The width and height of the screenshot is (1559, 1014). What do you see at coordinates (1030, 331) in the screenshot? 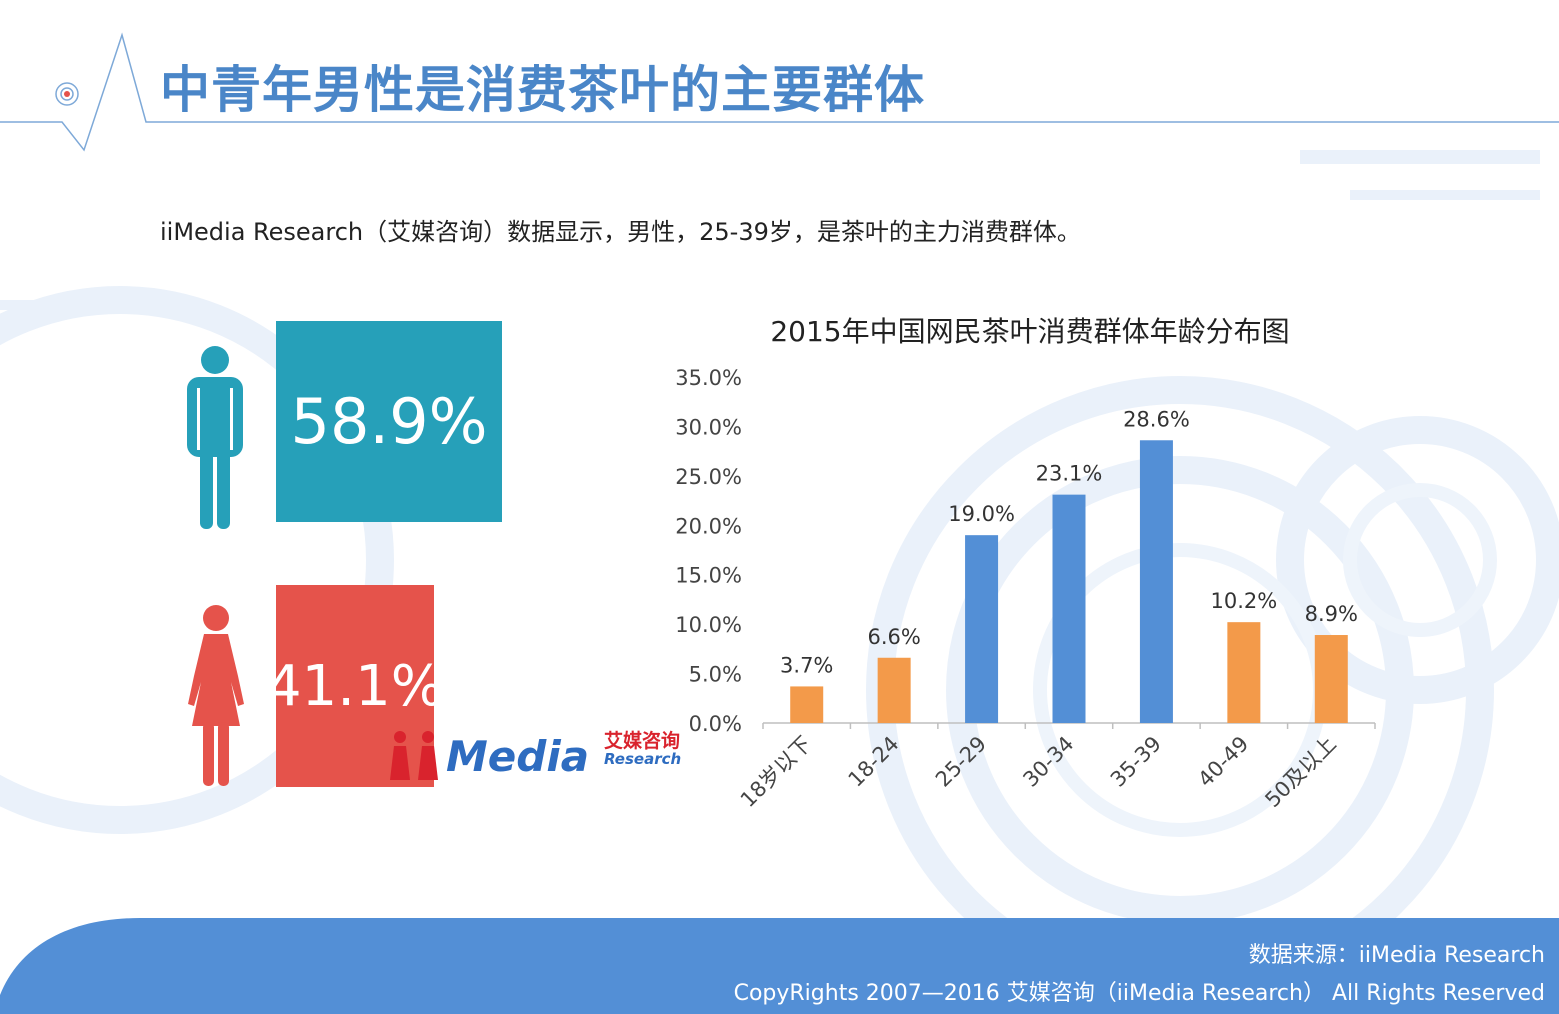
I see `chart-title: 2015年中国网民茶叶消费群体年龄分布图` at bounding box center [1030, 331].